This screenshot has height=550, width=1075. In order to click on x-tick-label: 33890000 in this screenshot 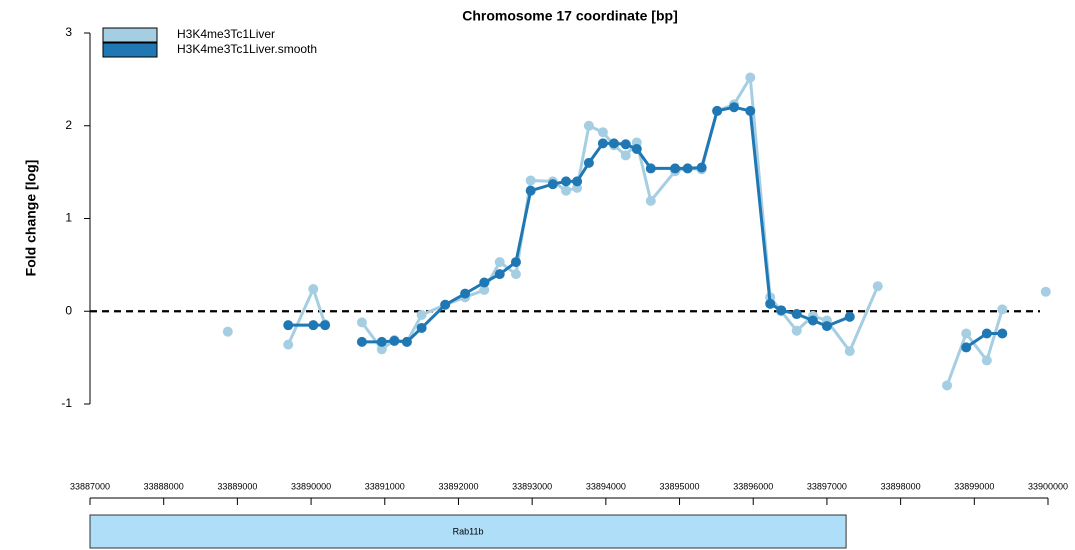, I will do `click(311, 486)`.